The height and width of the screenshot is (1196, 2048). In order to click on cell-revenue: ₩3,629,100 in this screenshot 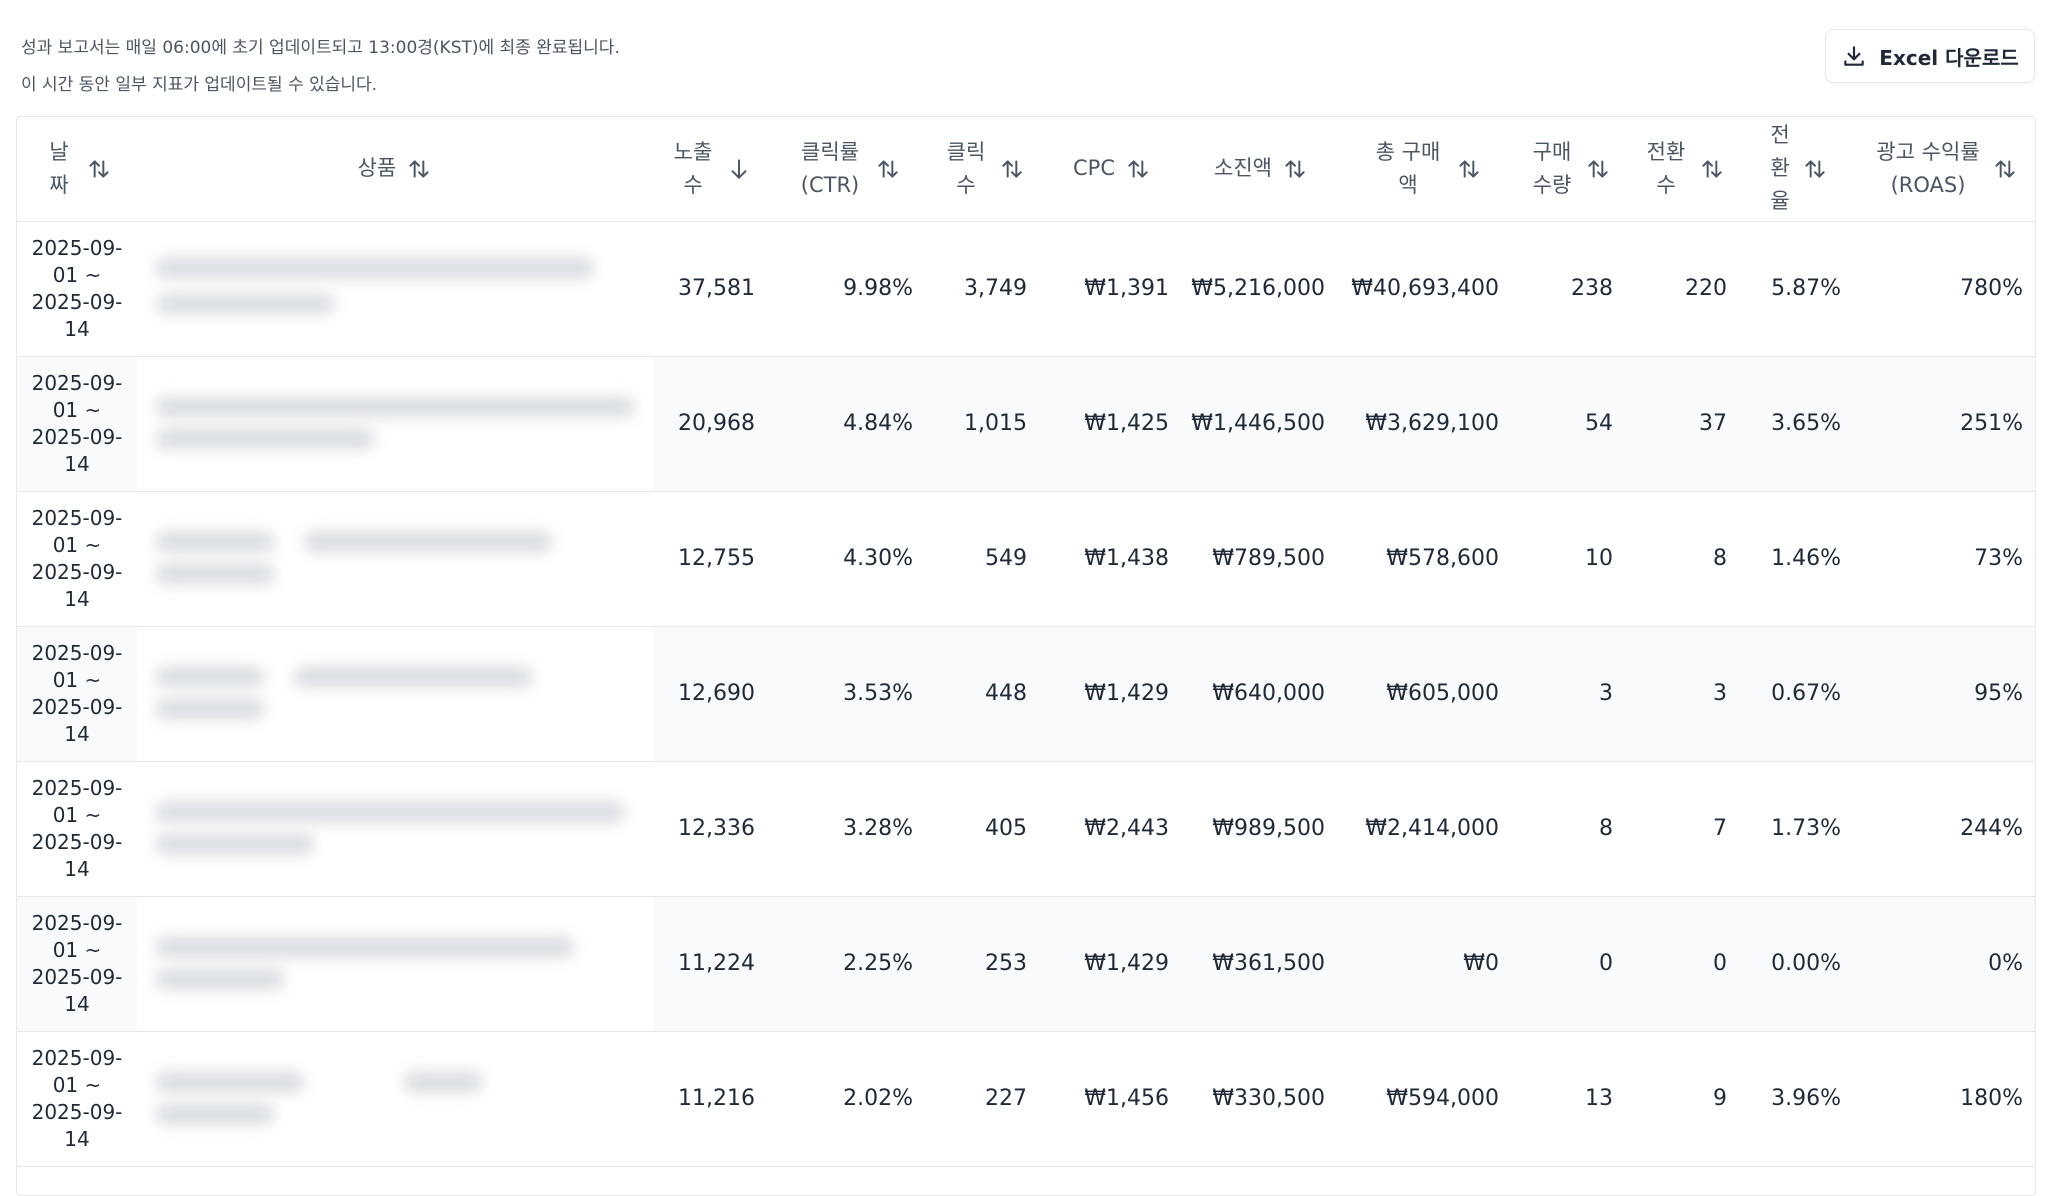, I will do `click(1426, 424)`.